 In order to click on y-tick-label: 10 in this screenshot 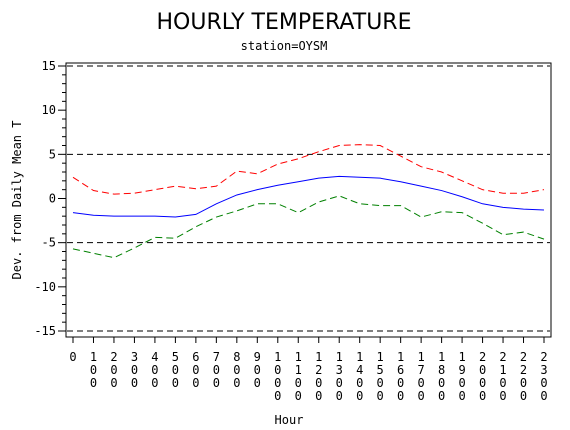, I will do `click(49, 110)`.